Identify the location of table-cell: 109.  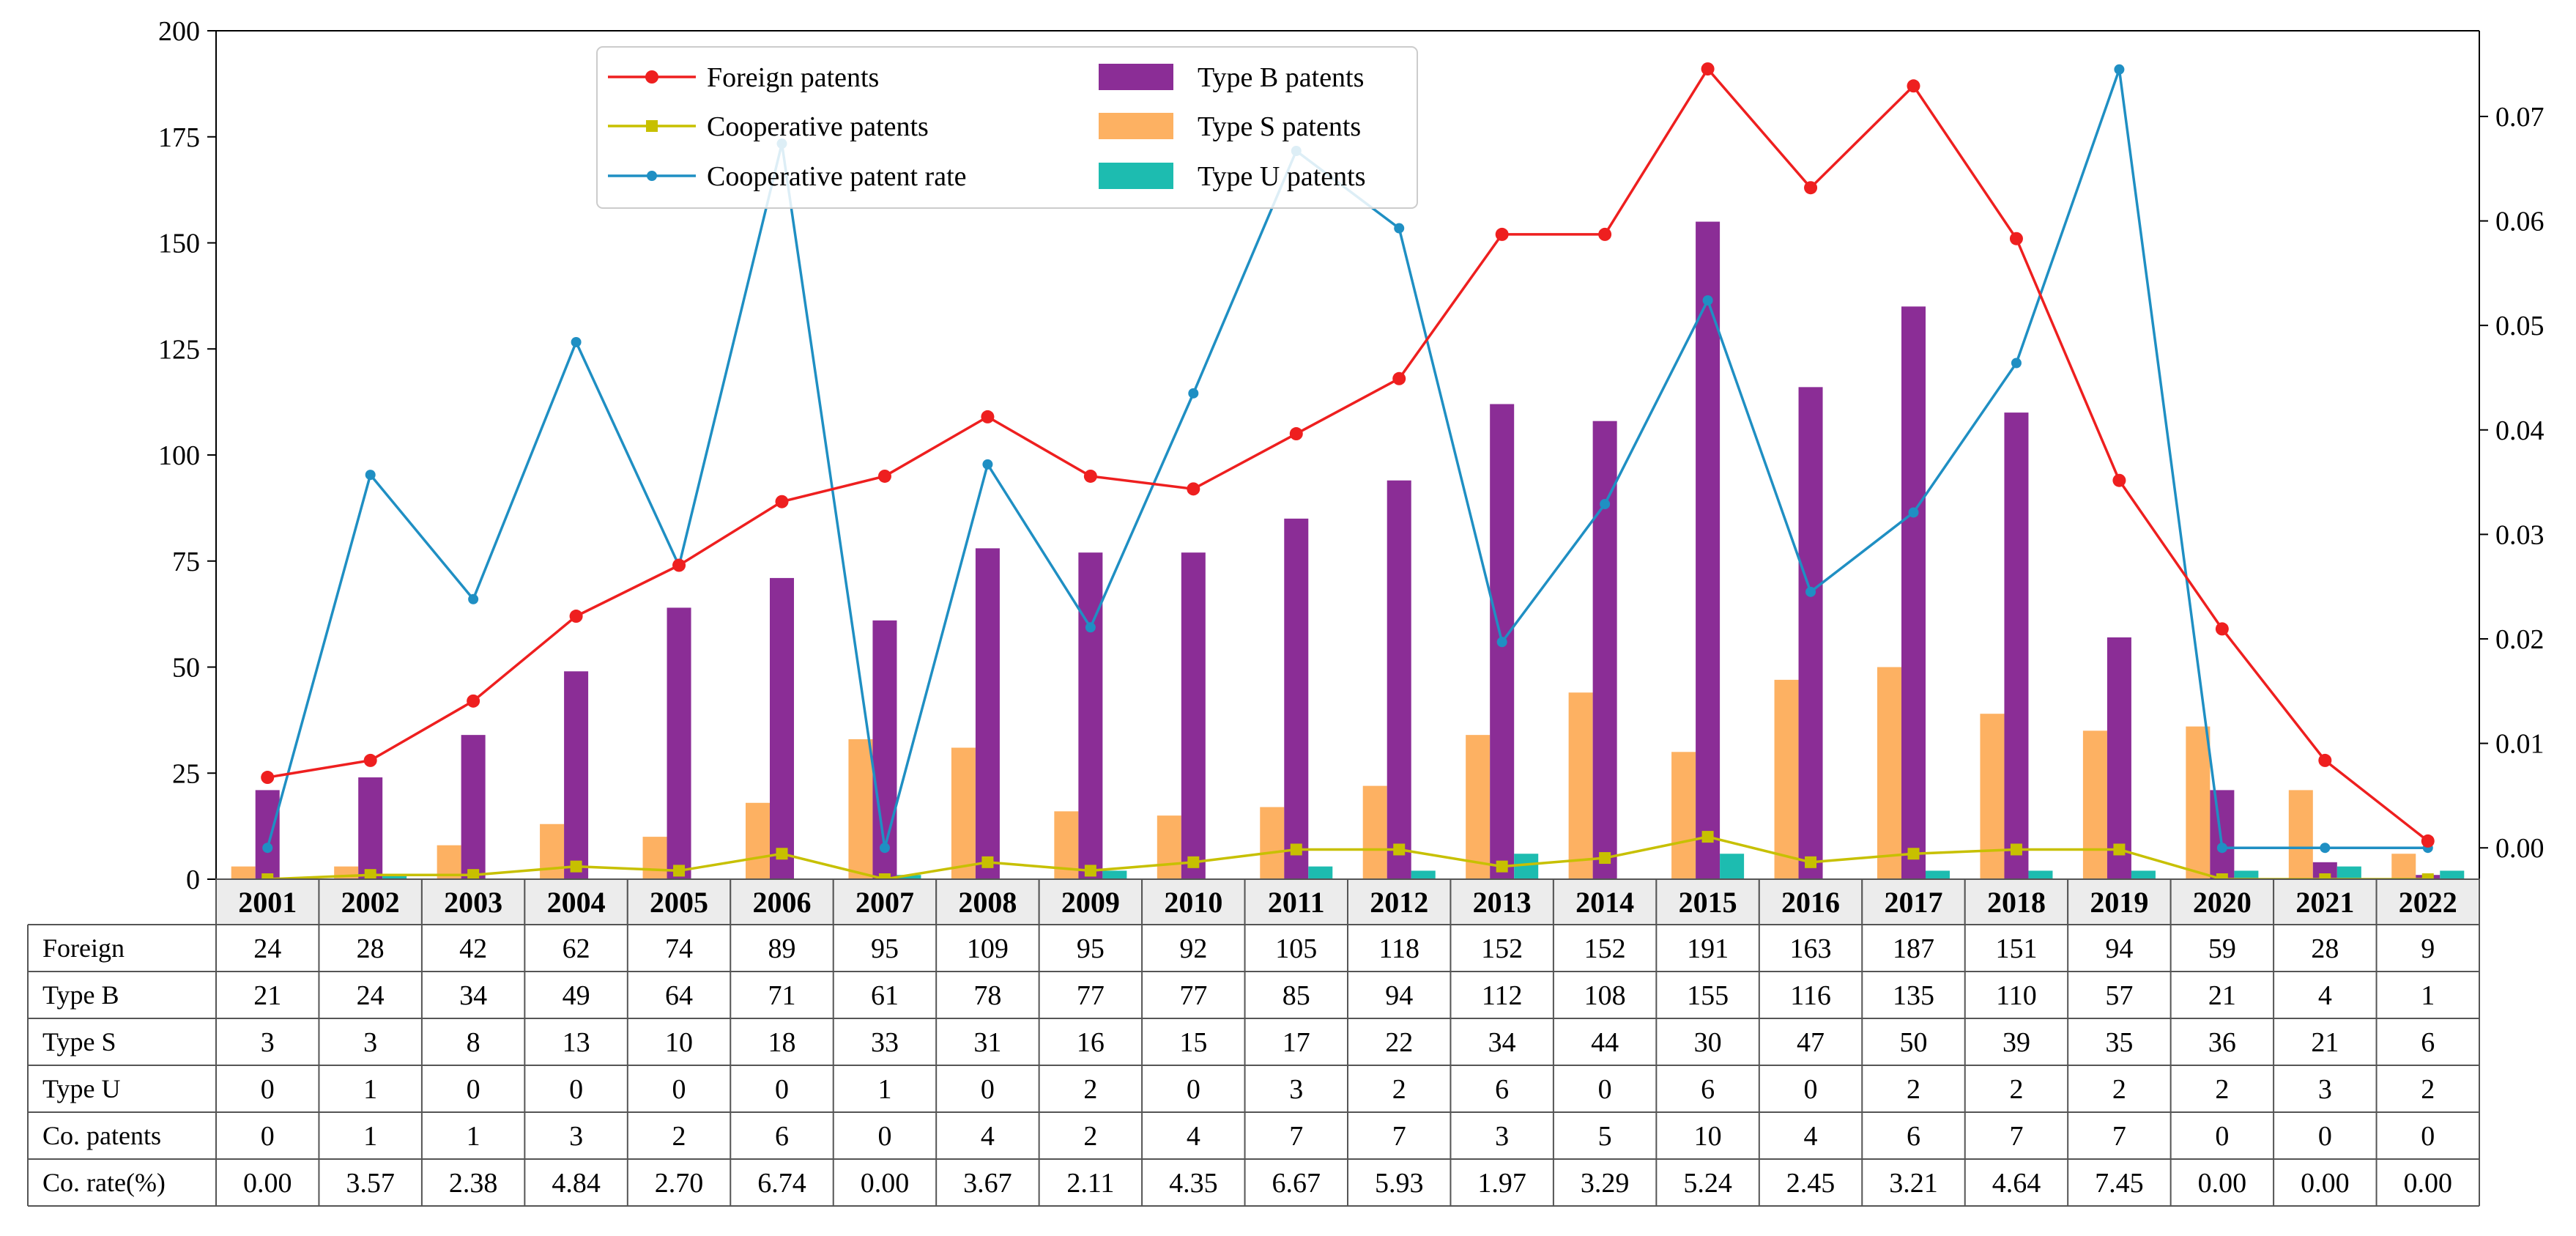
(988, 948).